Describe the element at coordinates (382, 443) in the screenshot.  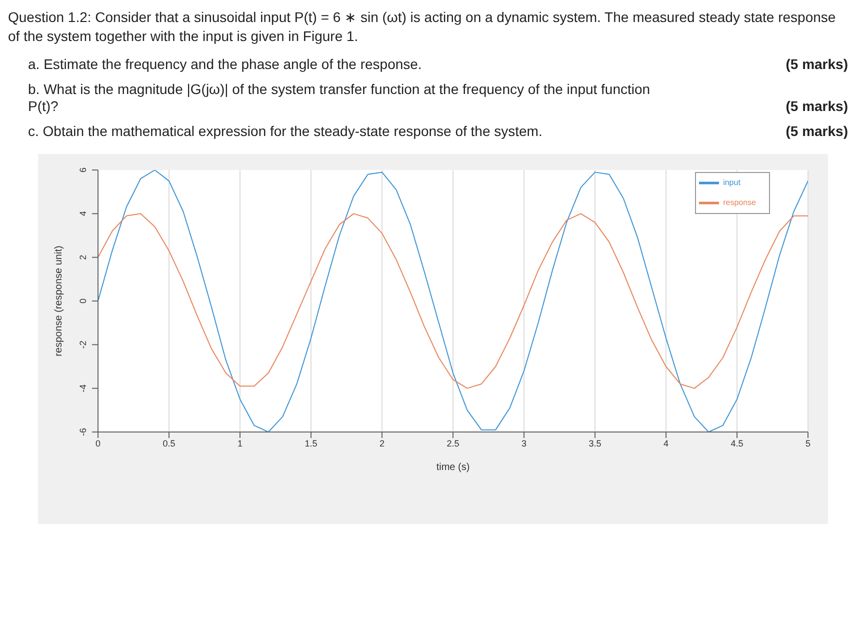
I see `x-tick-label: 2` at that location.